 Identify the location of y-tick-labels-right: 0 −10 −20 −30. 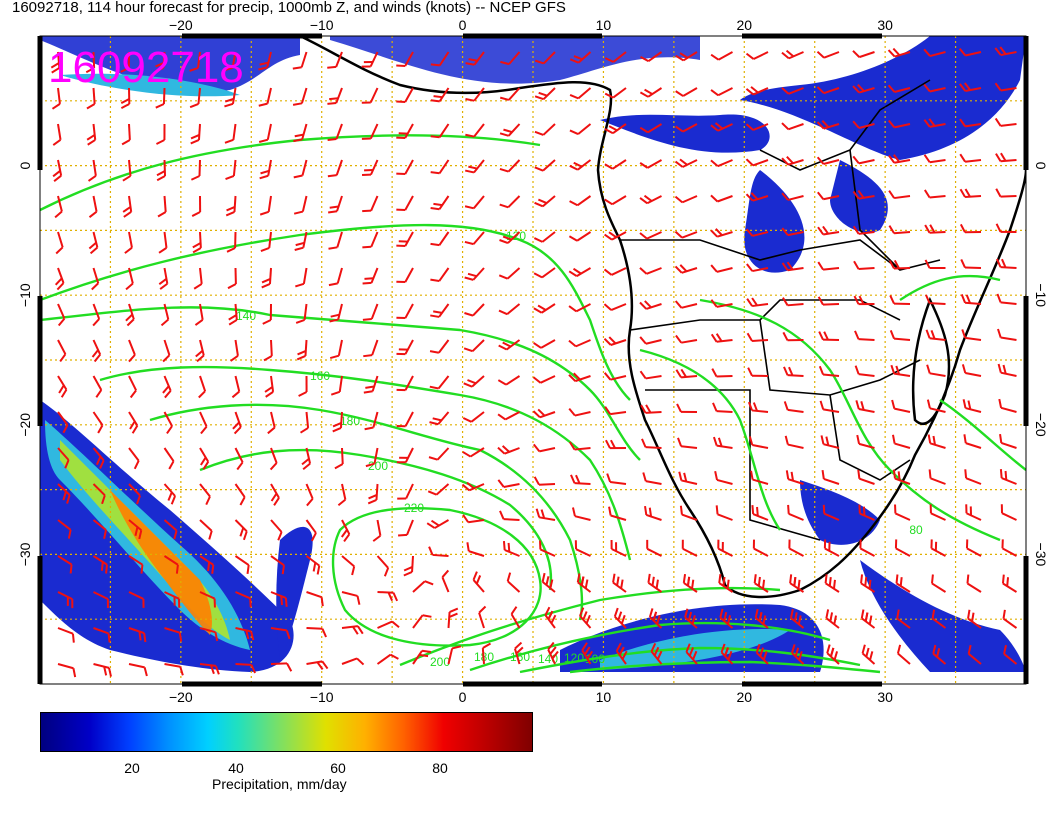
(1041, 364).